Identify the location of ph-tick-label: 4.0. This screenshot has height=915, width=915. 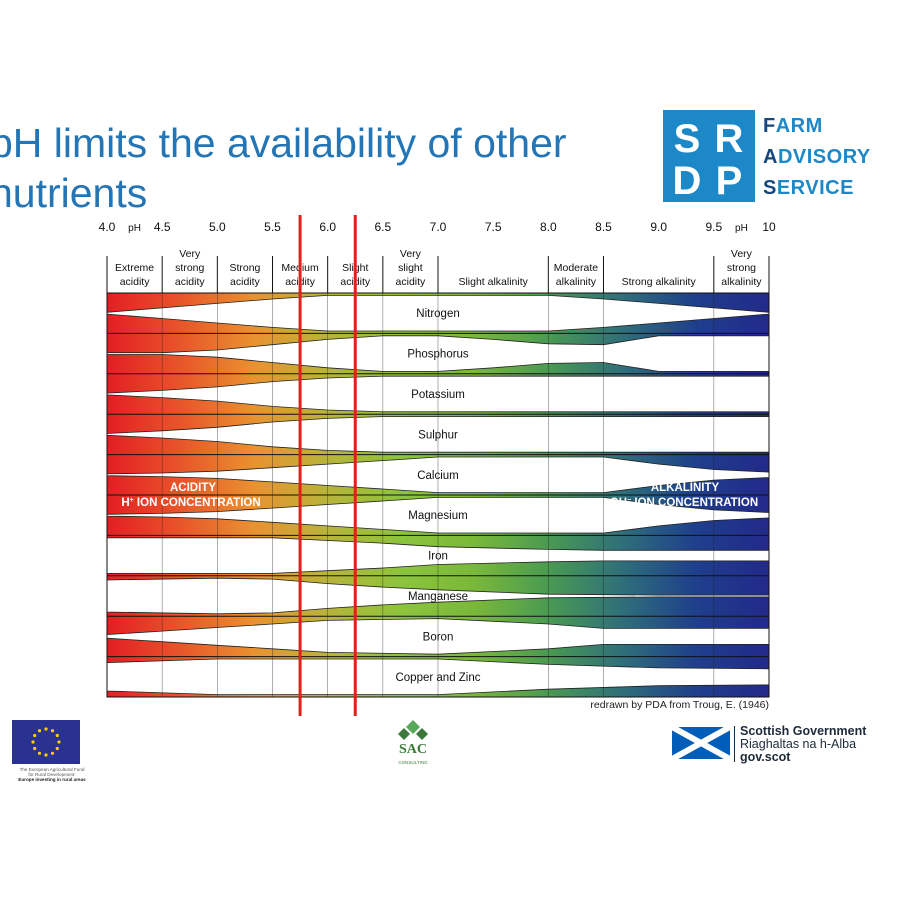
(107, 227).